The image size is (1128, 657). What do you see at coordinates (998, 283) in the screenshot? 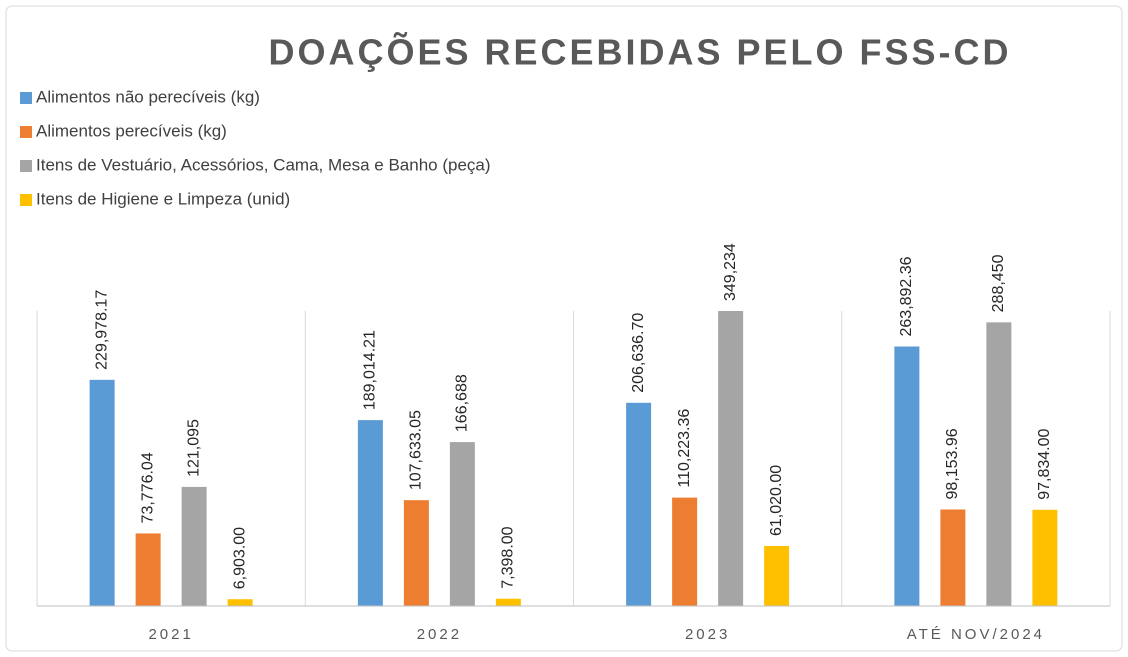
I see `data-label: 288,450` at bounding box center [998, 283].